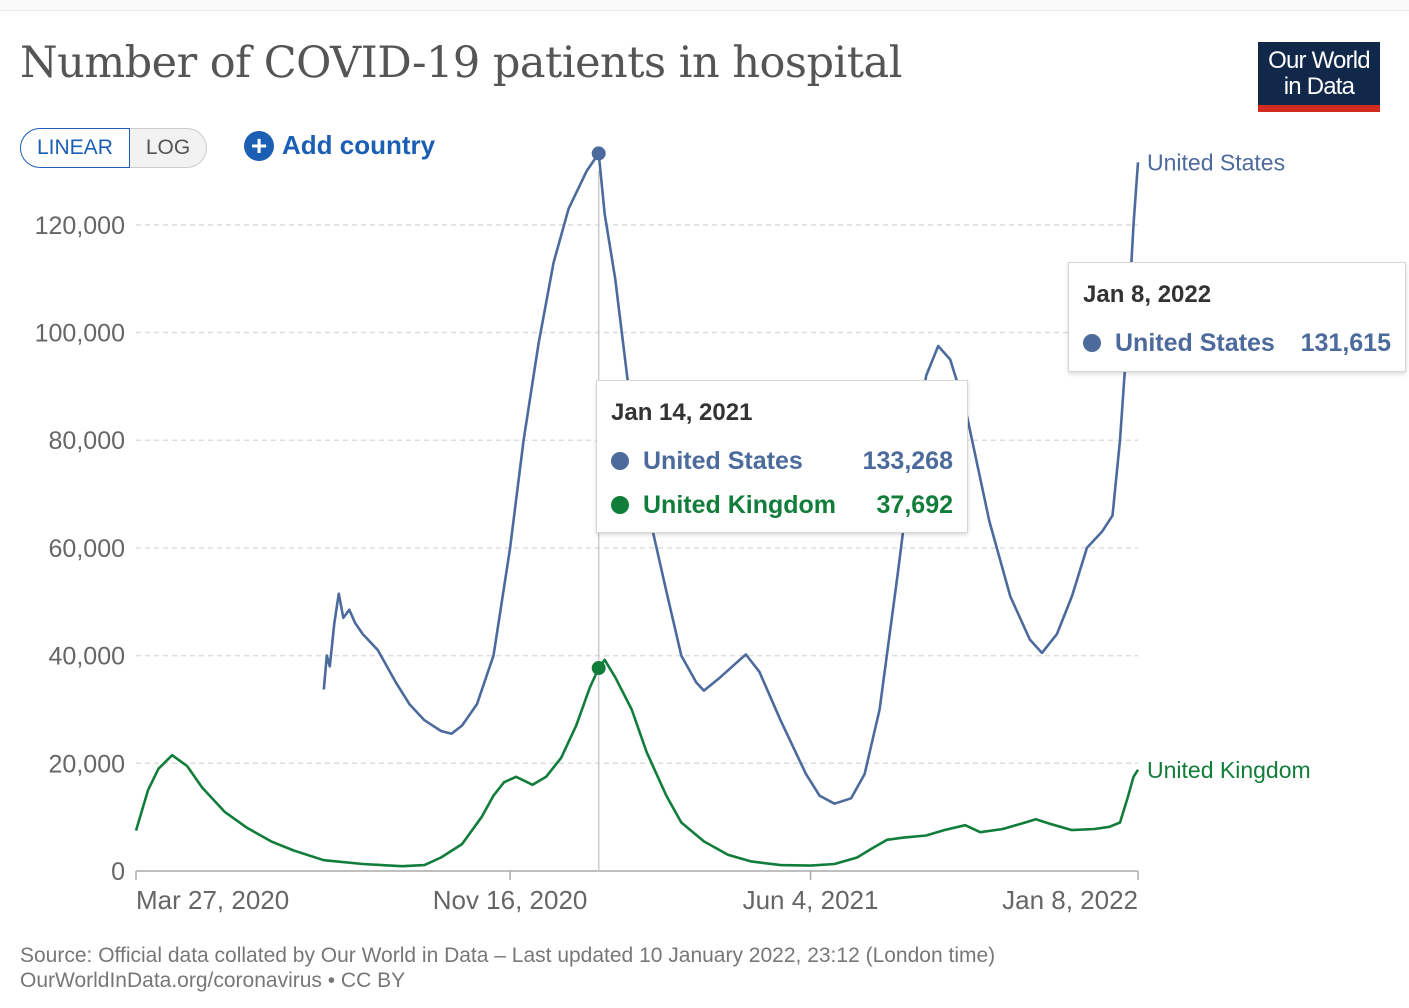 The width and height of the screenshot is (1409, 1008). Describe the element at coordinates (682, 412) in the screenshot. I see `tooltip-main-date: Jan 14, 2021` at that location.